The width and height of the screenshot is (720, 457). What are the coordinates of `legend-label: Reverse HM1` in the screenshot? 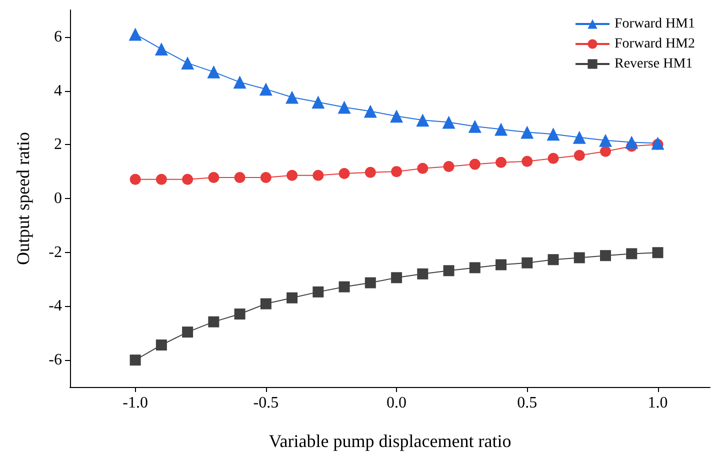 It's located at (653, 64).